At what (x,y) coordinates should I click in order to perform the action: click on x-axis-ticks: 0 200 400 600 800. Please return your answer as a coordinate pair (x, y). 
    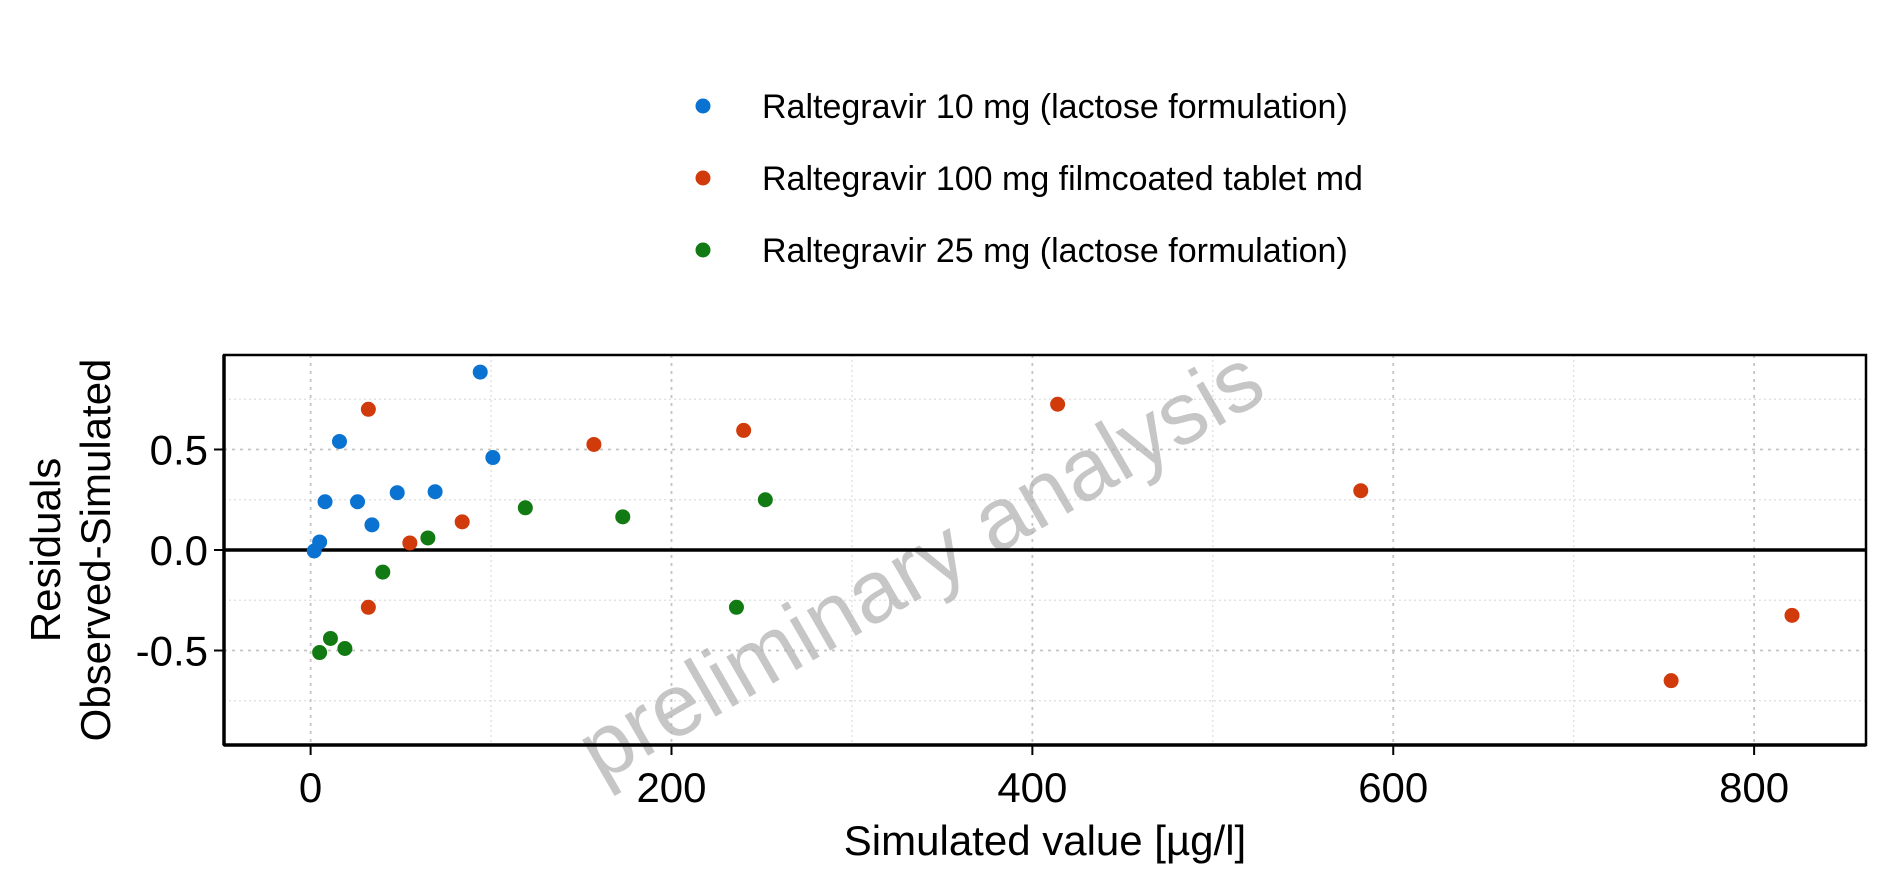
    Looking at the image, I should click on (1044, 778).